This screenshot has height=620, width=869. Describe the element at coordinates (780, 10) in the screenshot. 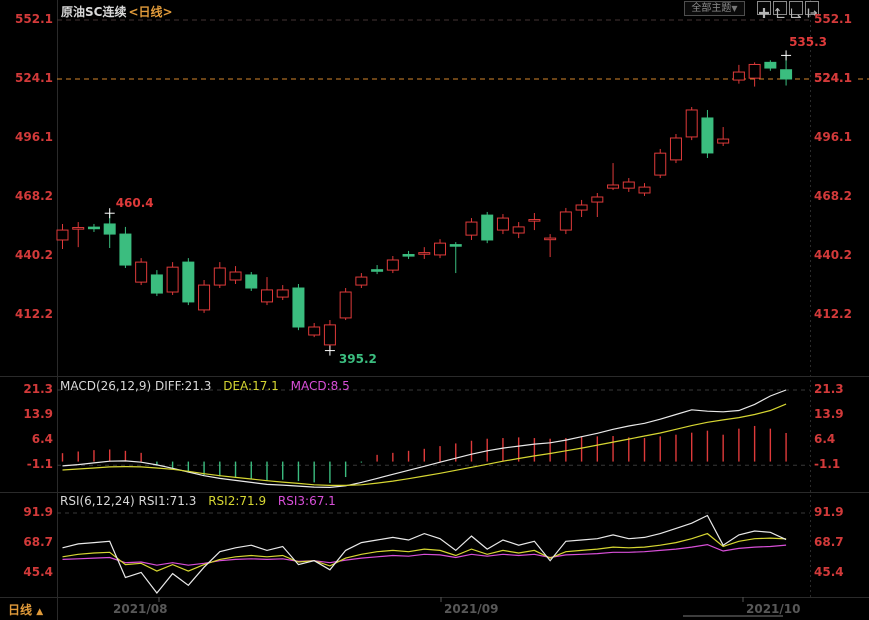

I see `scale-y-axis-icon` at that location.